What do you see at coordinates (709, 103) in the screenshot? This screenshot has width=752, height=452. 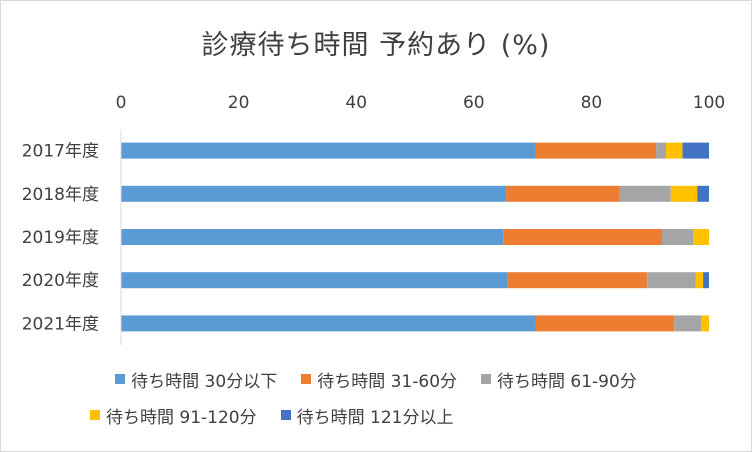 I see `x-tick-label: 100` at bounding box center [709, 103].